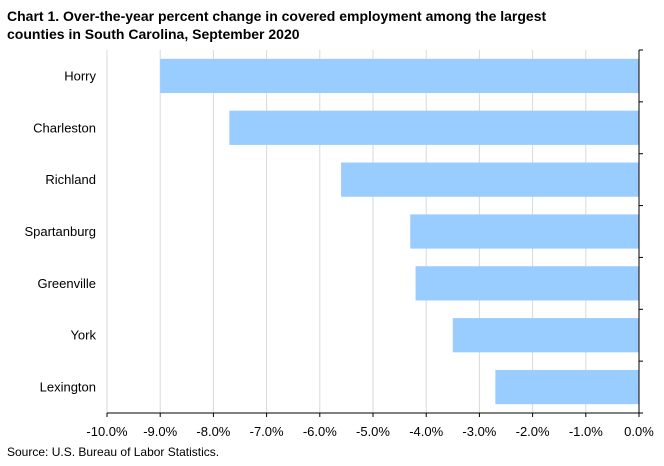 This screenshot has width=664, height=466. Describe the element at coordinates (320, 431) in the screenshot. I see `x-tick-label: -6.0%` at that location.